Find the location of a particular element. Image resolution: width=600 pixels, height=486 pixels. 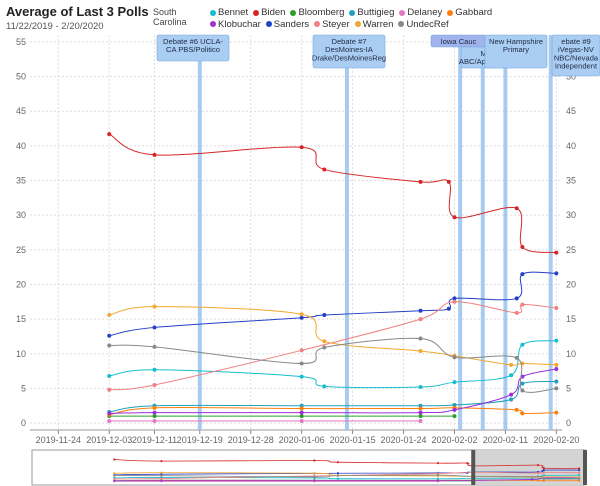

event-label-text: Debate #6 UCLA-CA PBS/Politico is located at coordinates (193, 45).